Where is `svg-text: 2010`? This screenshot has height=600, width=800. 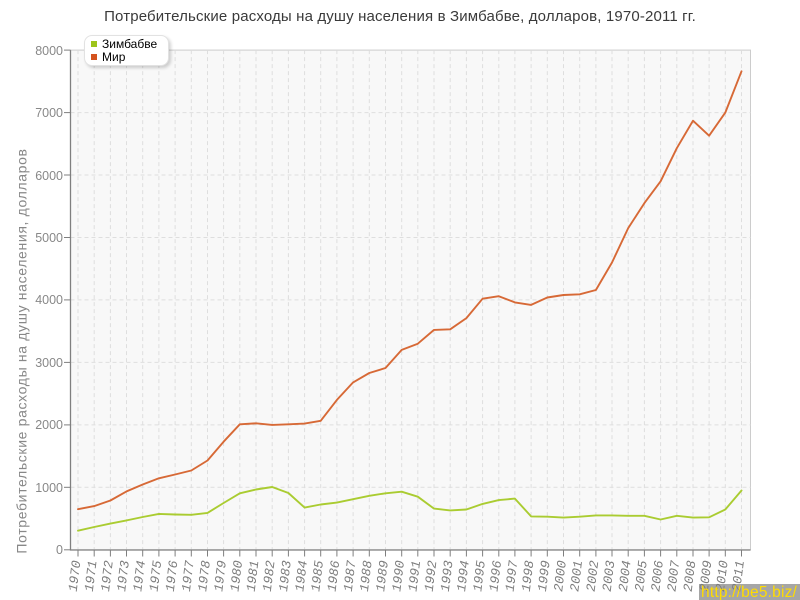
svg-text: 2010 is located at coordinates (722, 575).